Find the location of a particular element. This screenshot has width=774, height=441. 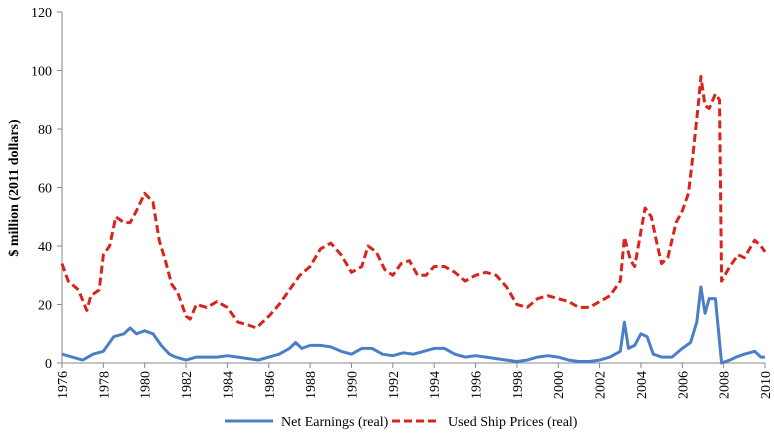

x-tick-label: 2010 is located at coordinates (766, 385).